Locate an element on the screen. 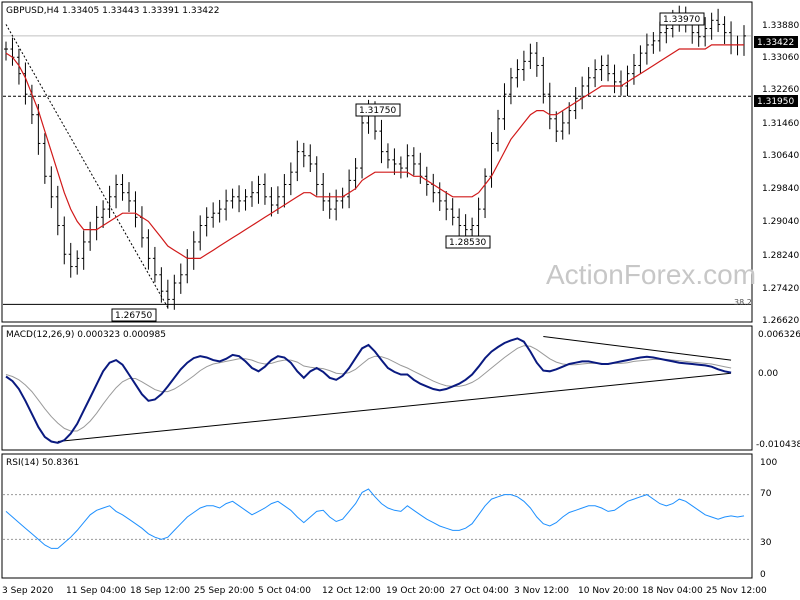  x-tick: 11 Sep 04:00 is located at coordinates (96, 591).